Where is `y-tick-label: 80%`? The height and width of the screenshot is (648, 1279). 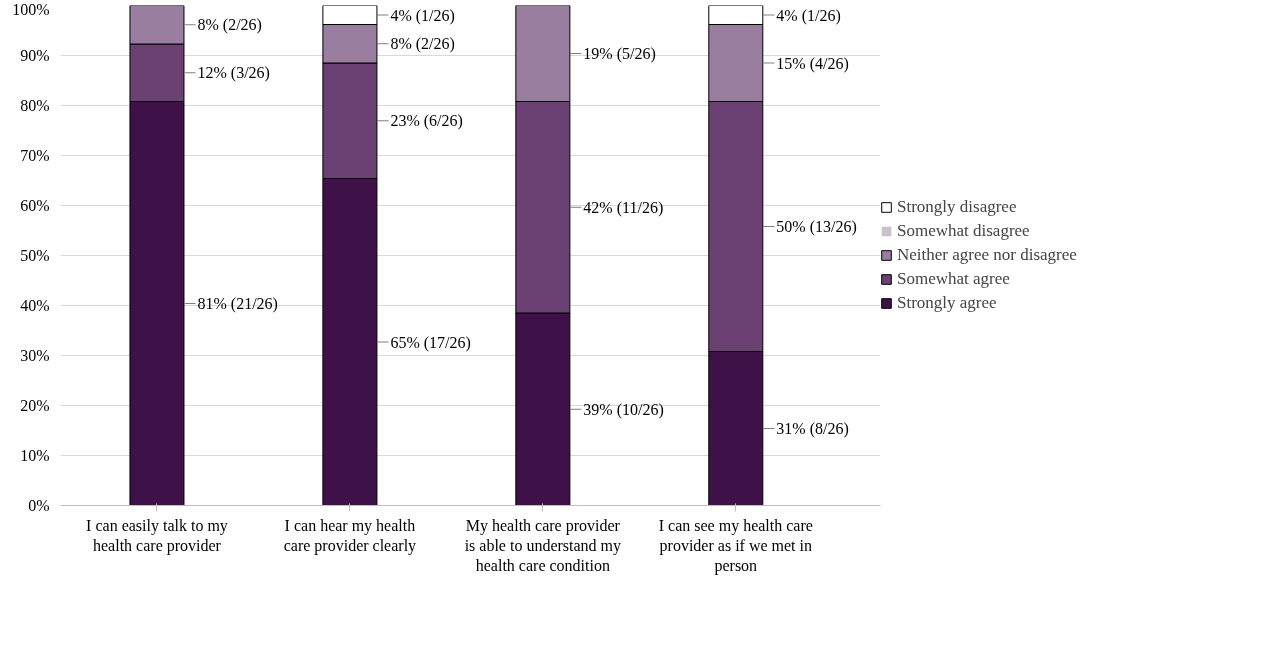 y-tick-label: 80% is located at coordinates (35, 105).